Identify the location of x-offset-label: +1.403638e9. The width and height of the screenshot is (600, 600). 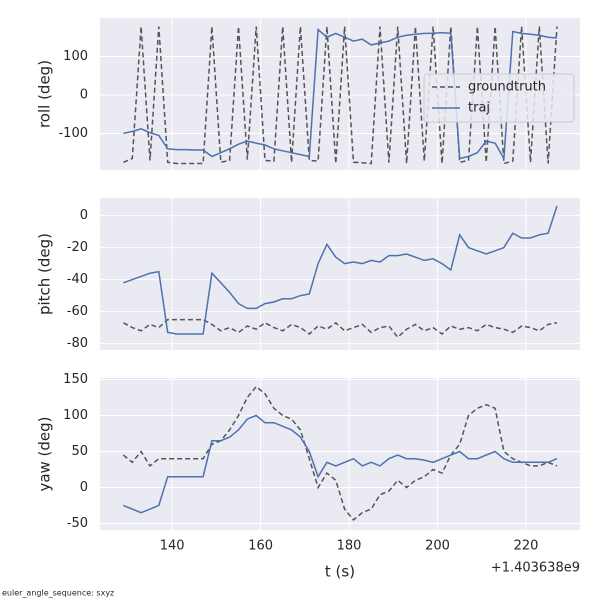
(535, 568).